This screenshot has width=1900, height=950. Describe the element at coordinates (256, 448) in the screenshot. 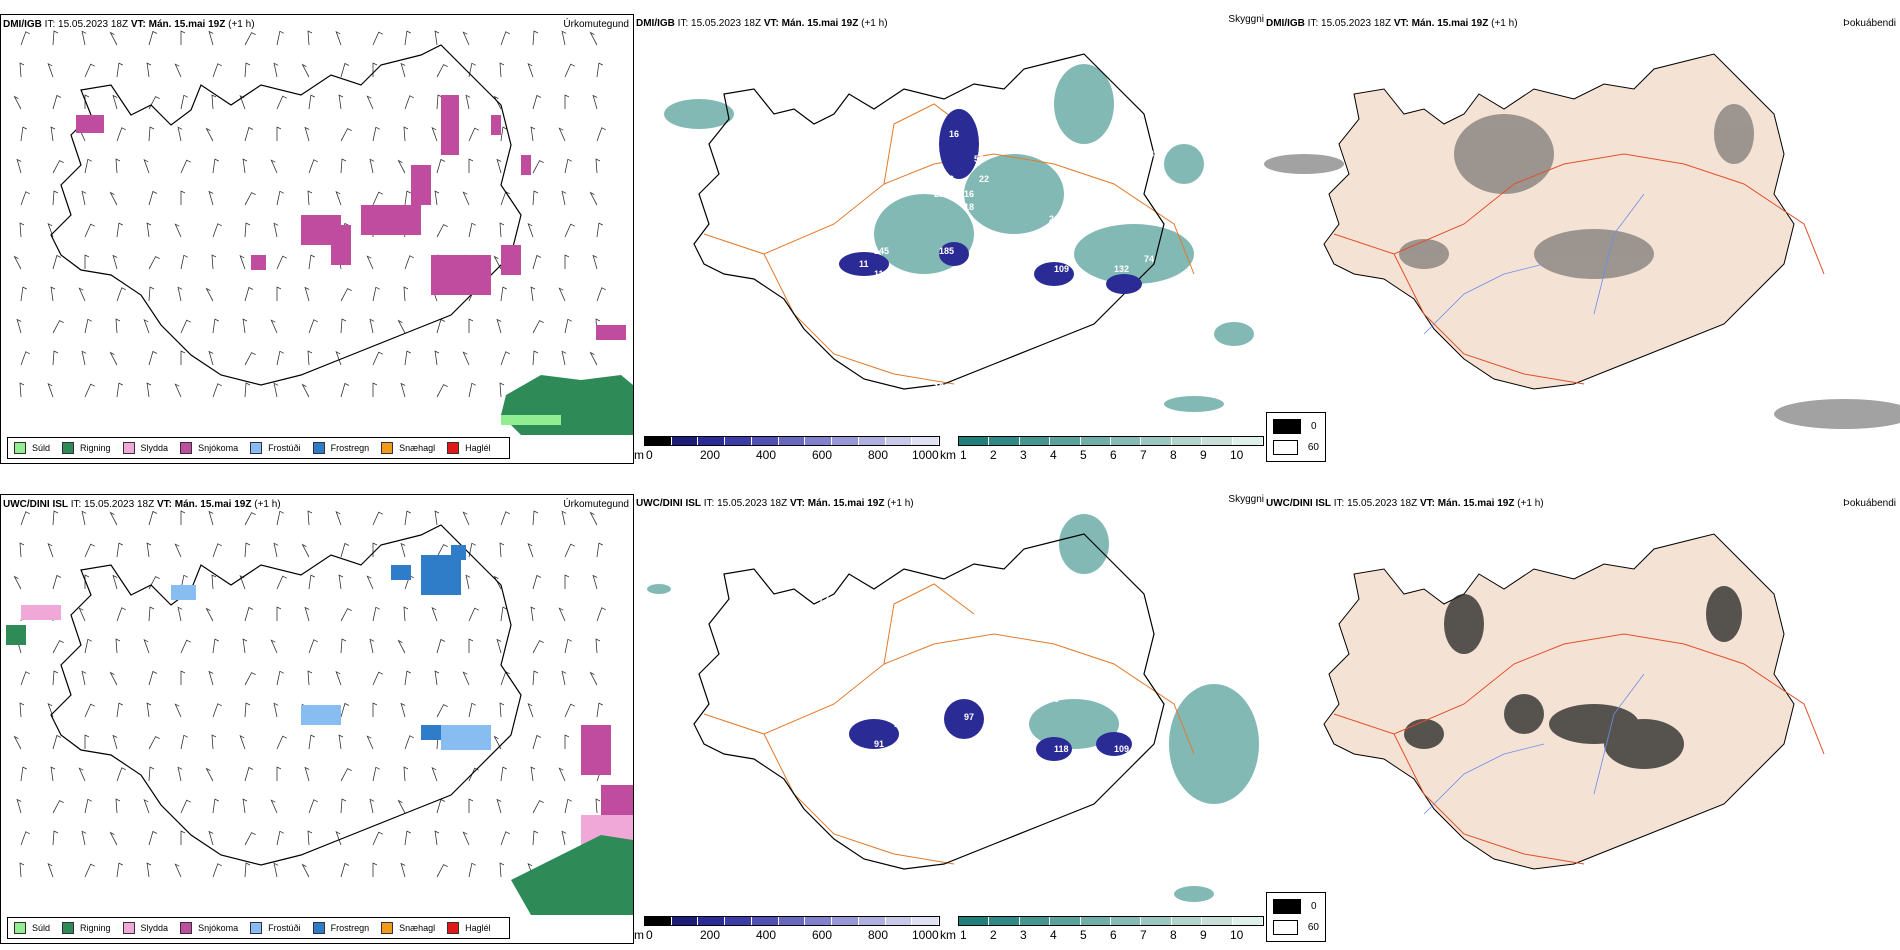

I see `legend-swatch` at that location.